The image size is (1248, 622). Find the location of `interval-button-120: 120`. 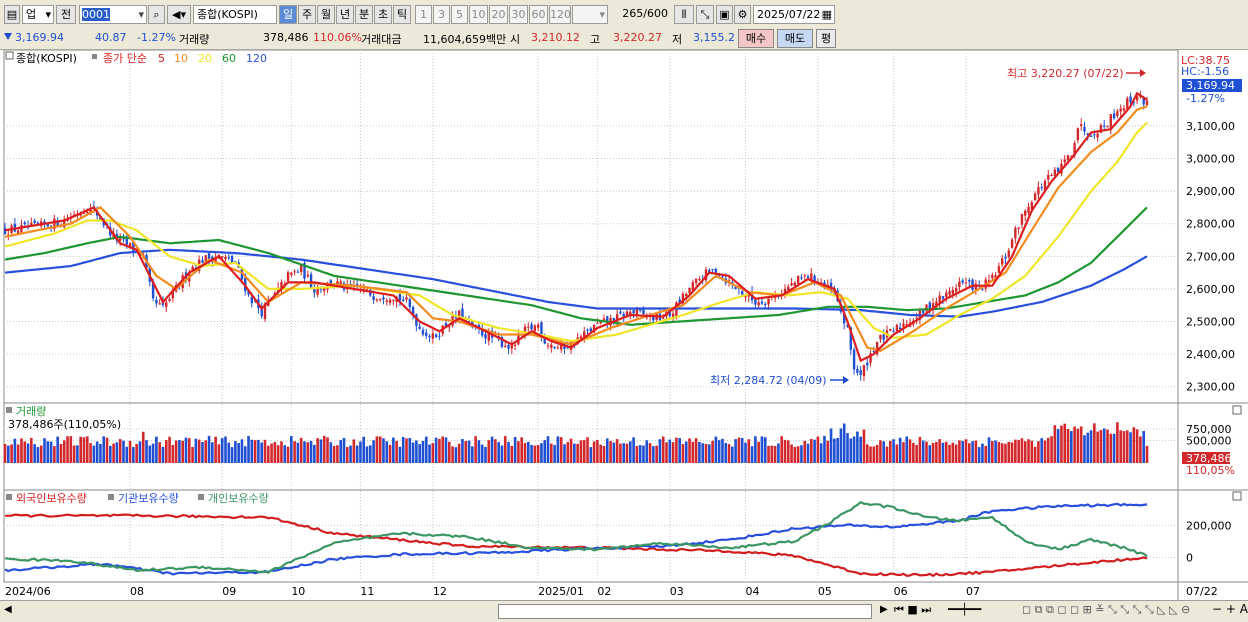

interval-button-120: 120 is located at coordinates (560, 14).